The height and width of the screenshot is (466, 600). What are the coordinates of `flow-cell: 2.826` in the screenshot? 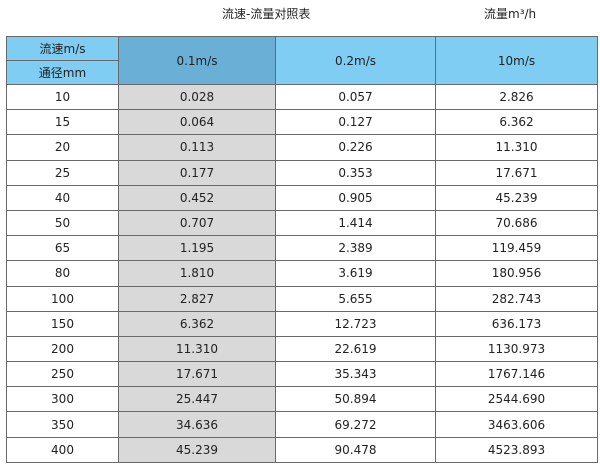 It's located at (516, 97).